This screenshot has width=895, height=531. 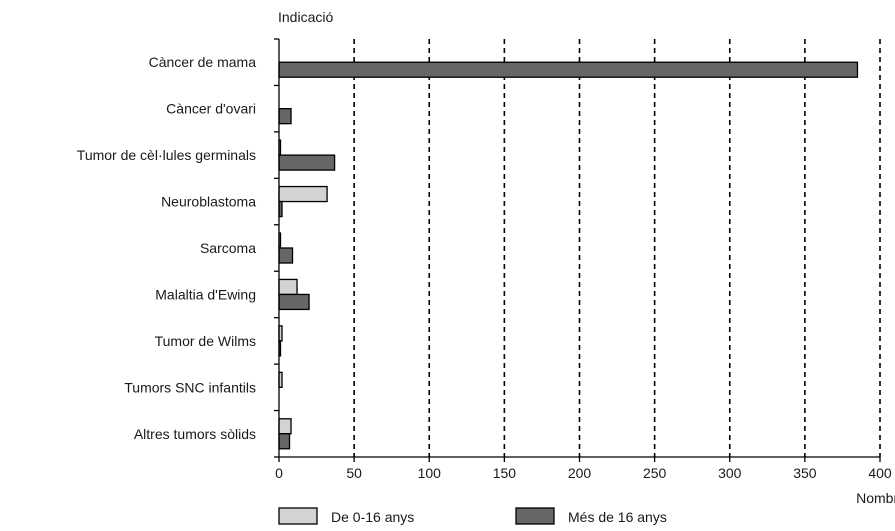 I want to click on legend-label: Més de 16 anys, so click(x=617, y=517).